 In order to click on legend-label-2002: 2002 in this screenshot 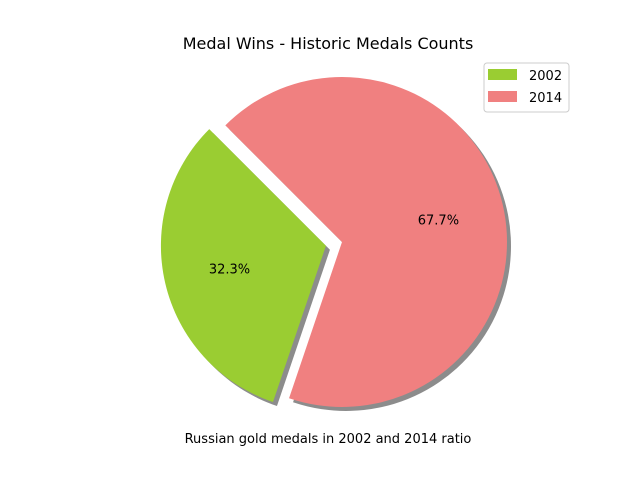, I will do `click(545, 76)`.